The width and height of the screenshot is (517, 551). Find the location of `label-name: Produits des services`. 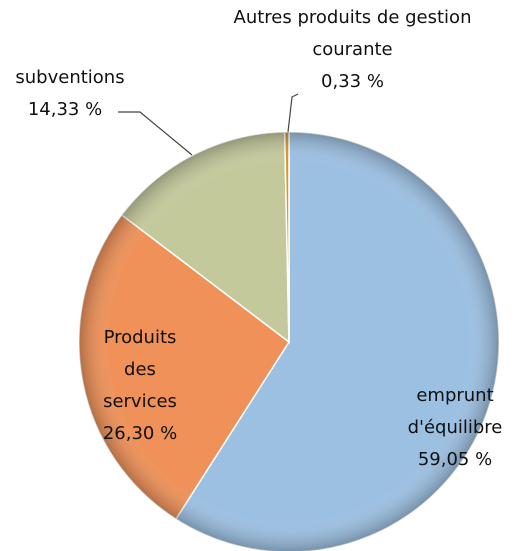

label-name: Produits des services is located at coordinates (140, 369).